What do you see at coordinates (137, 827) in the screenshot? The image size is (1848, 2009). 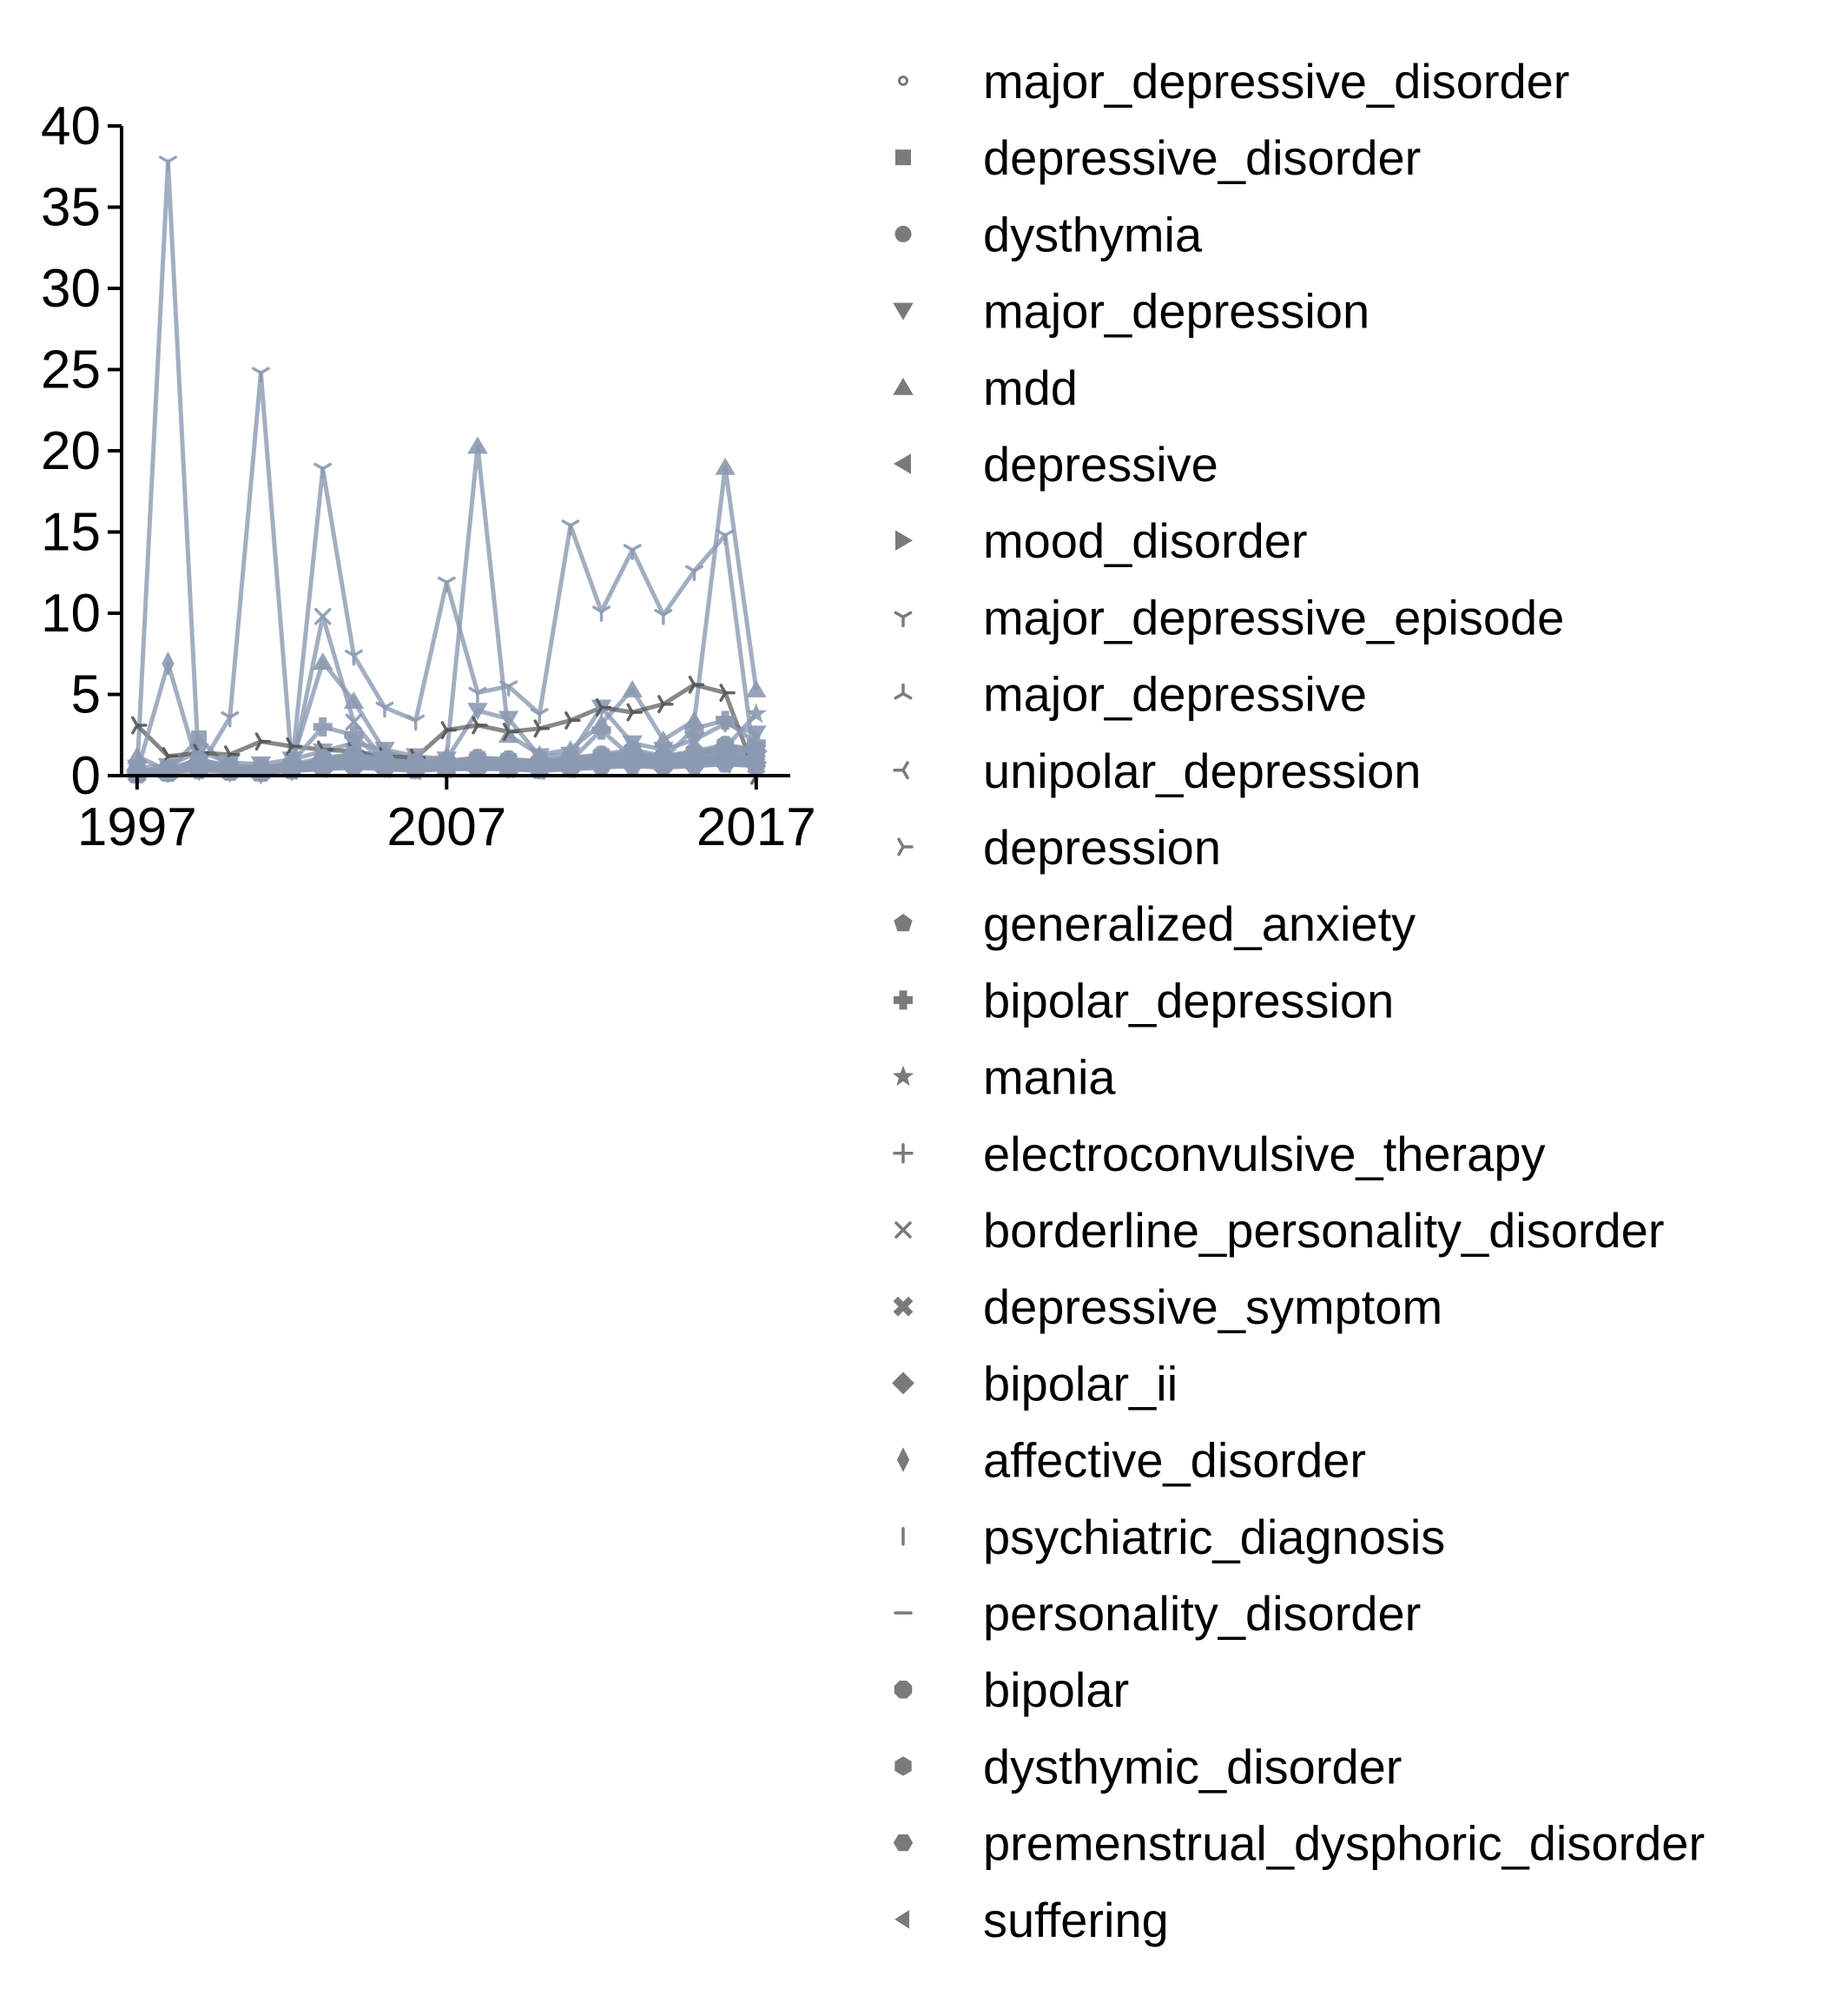 I see `x-tick-label: 1997` at bounding box center [137, 827].